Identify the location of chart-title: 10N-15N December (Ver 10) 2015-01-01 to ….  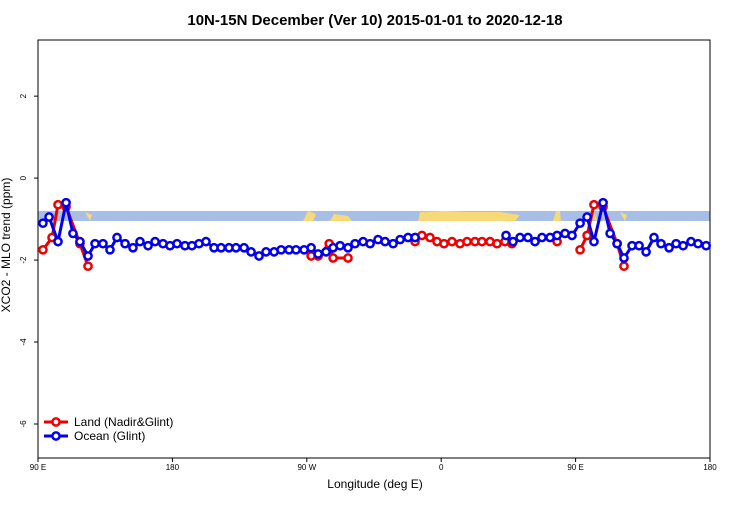
(374, 20).